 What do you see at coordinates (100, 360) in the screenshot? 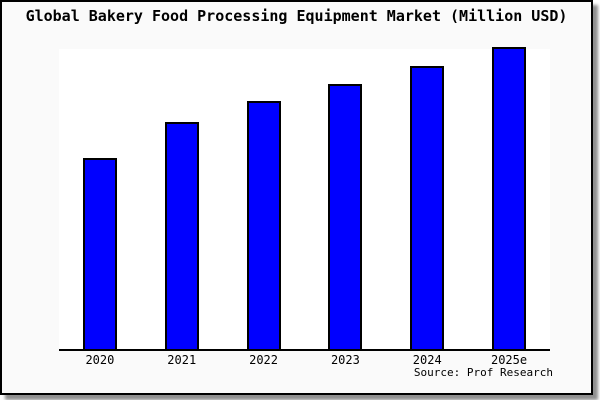
I see `x-tick-label-2020: 2020` at bounding box center [100, 360].